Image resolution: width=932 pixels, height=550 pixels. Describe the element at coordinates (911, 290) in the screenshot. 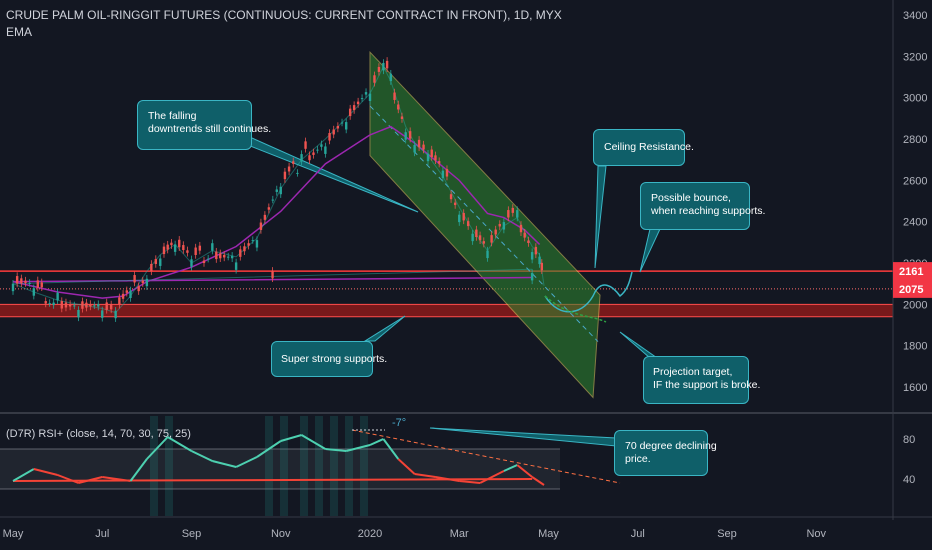

I see `price-label: 2075` at that location.